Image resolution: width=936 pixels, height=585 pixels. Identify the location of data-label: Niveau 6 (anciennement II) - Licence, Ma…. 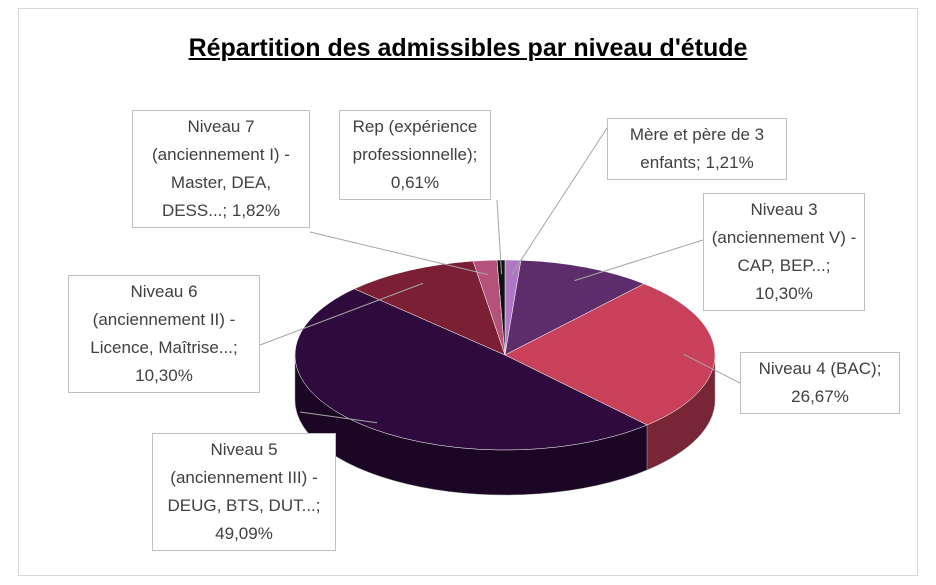
(164, 334).